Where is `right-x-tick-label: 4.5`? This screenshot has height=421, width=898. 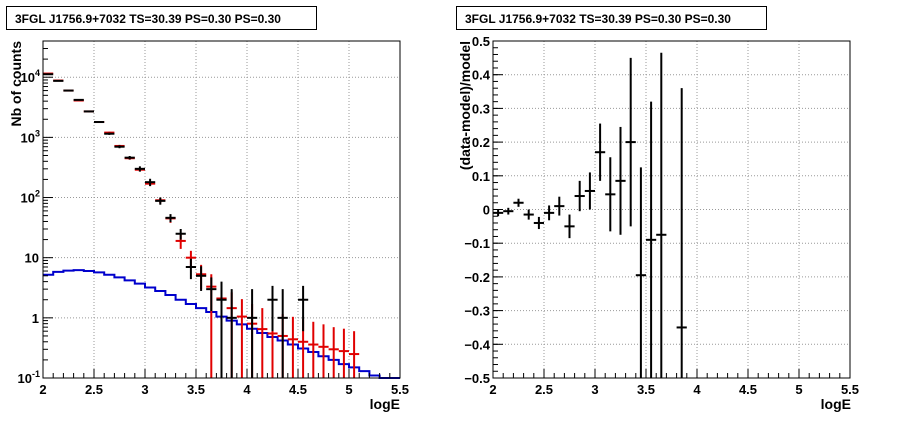 right-x-tick-label: 4.5 is located at coordinates (748, 389).